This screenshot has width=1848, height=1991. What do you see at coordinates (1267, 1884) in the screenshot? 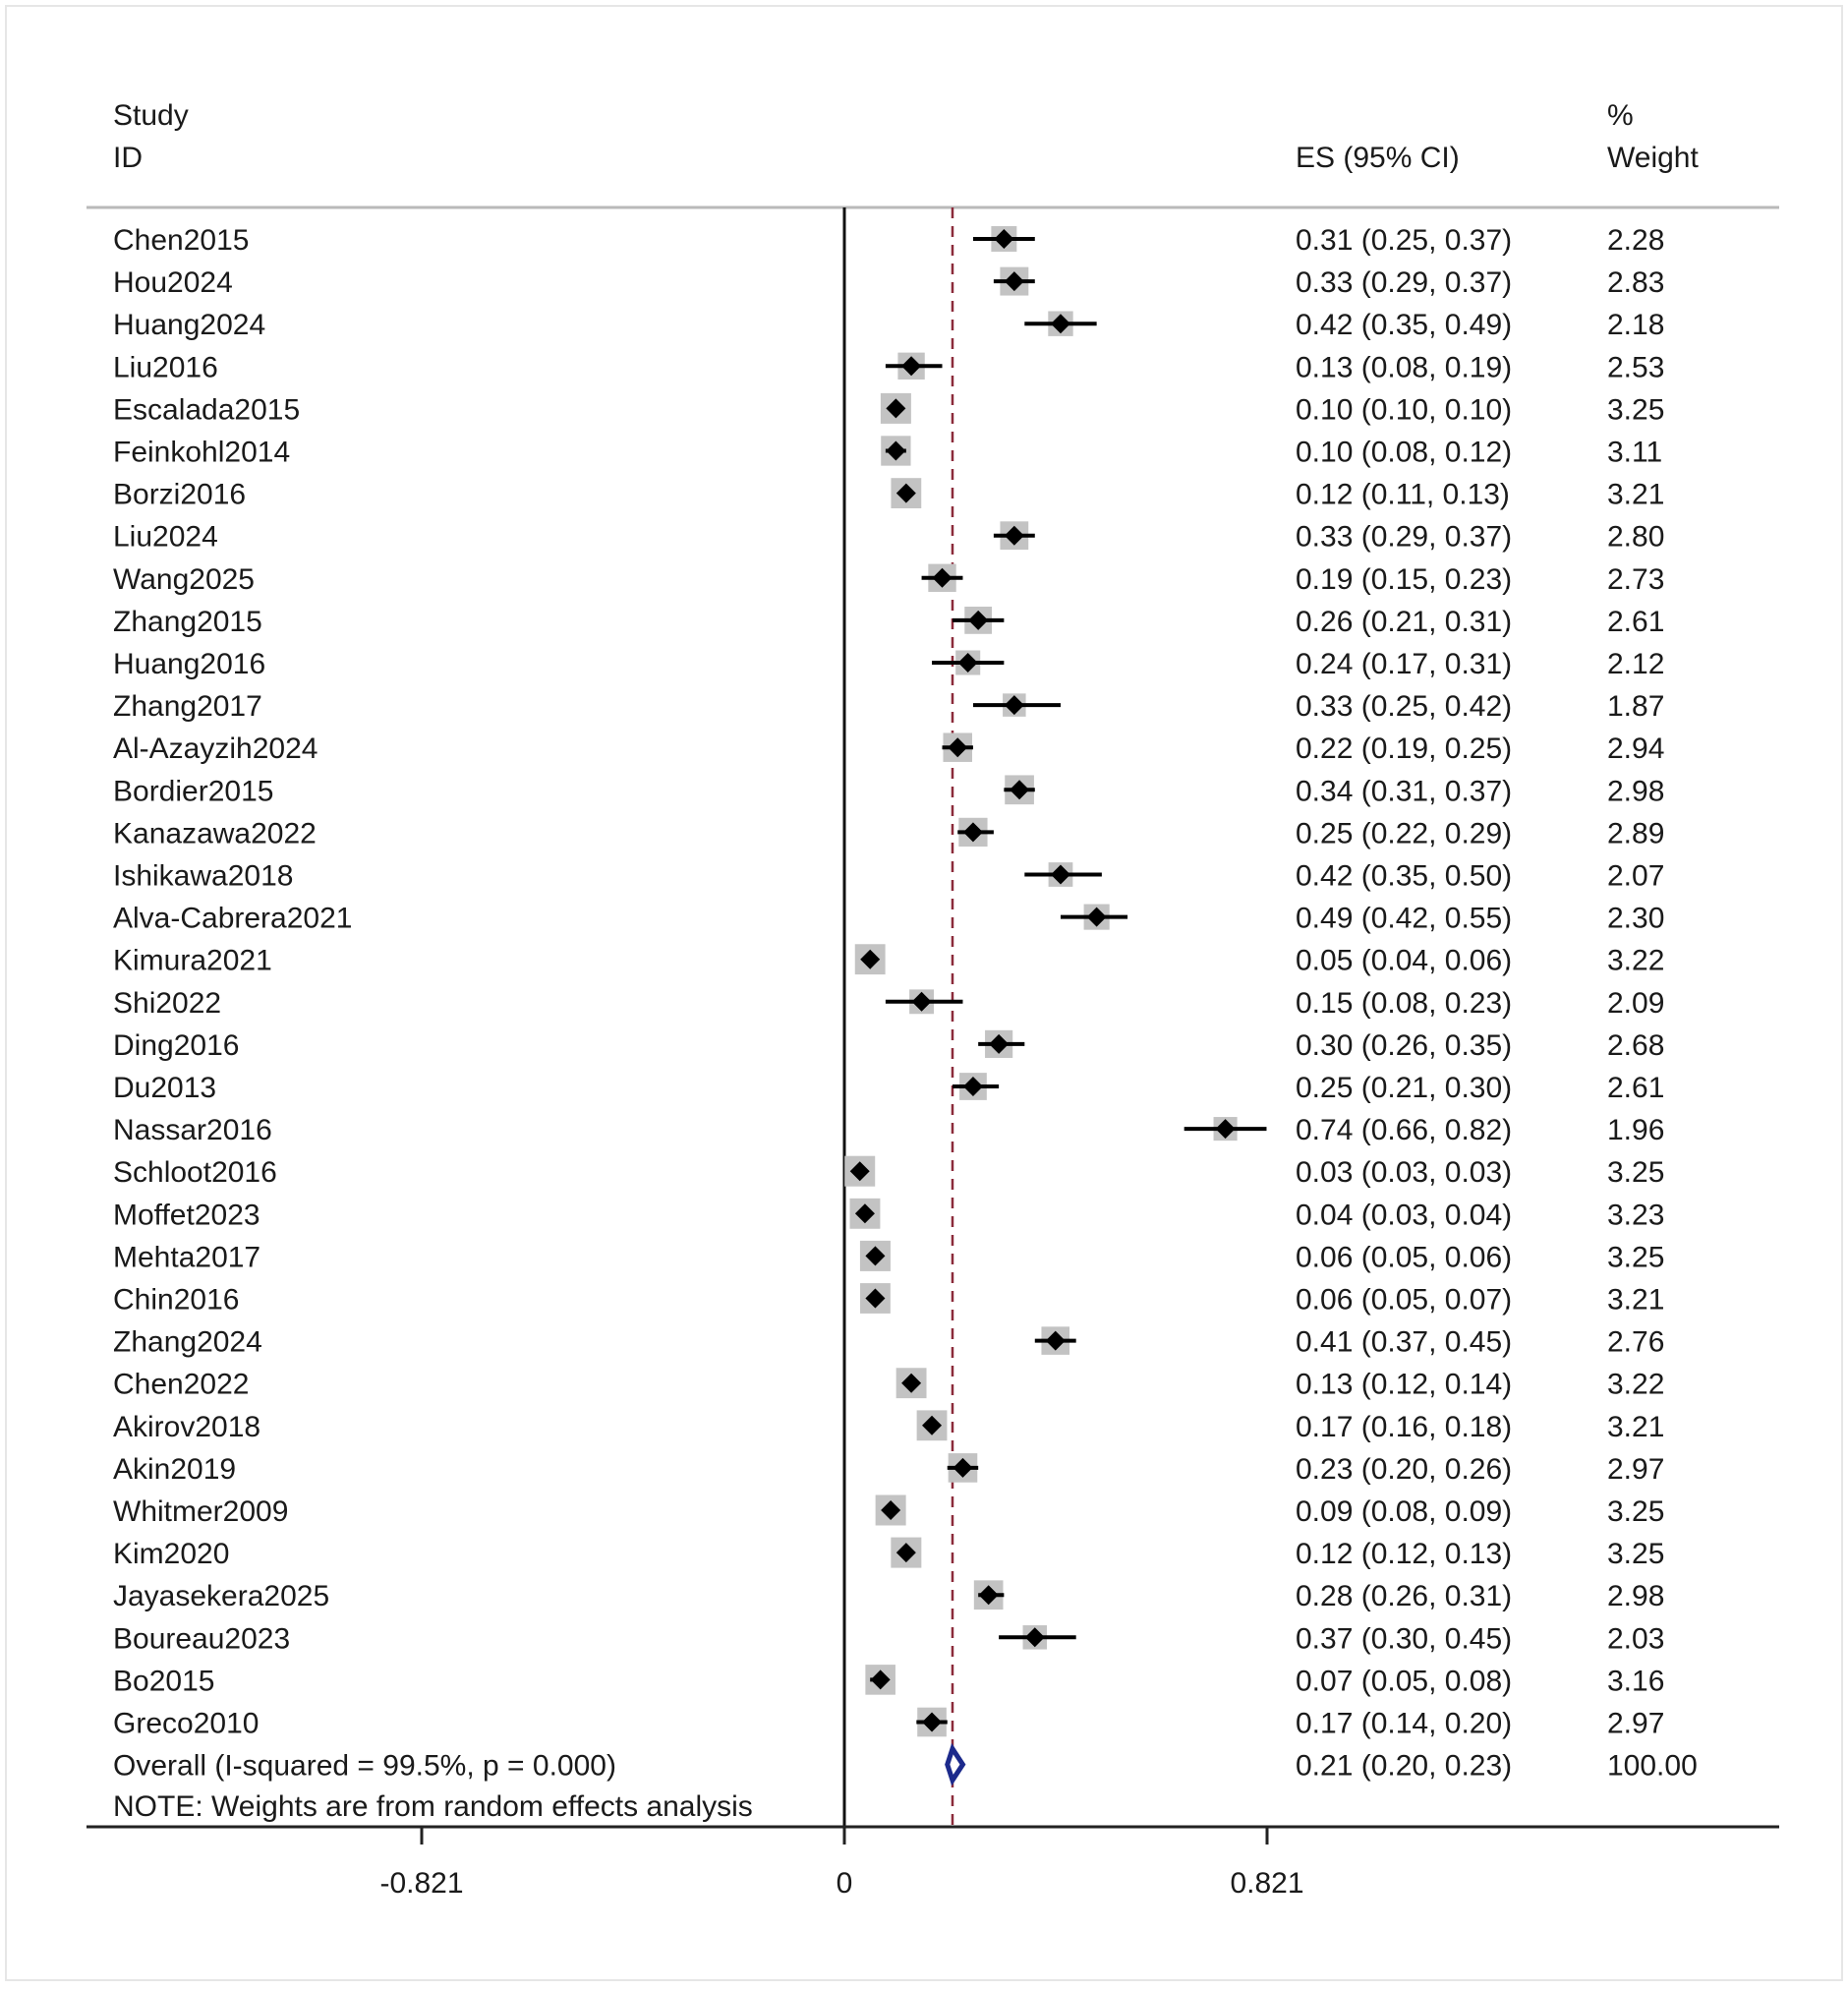
I see `x-tick-label: 0.821` at bounding box center [1267, 1884].